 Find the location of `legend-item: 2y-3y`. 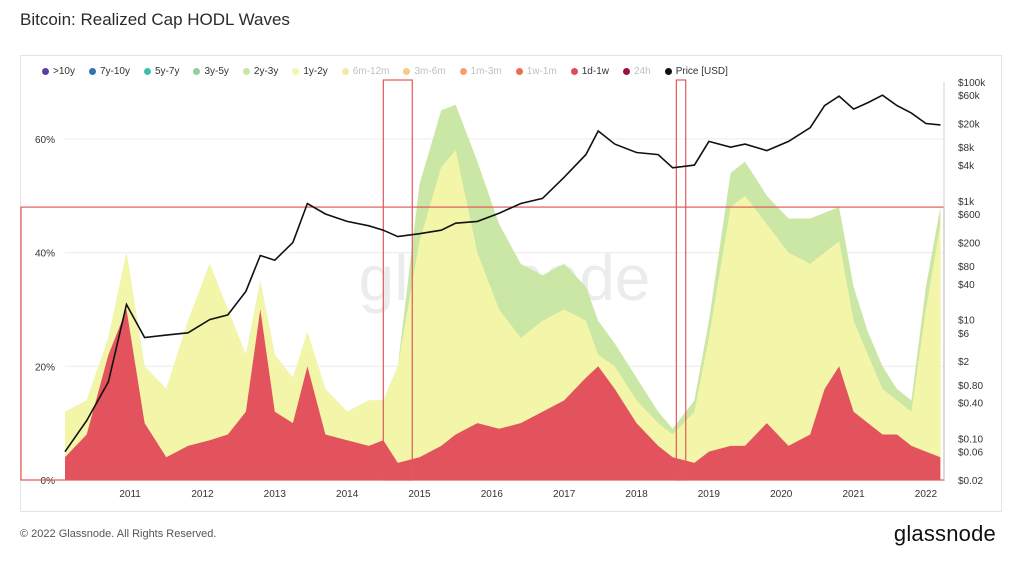

legend-item: 2y-3y is located at coordinates (260, 71).